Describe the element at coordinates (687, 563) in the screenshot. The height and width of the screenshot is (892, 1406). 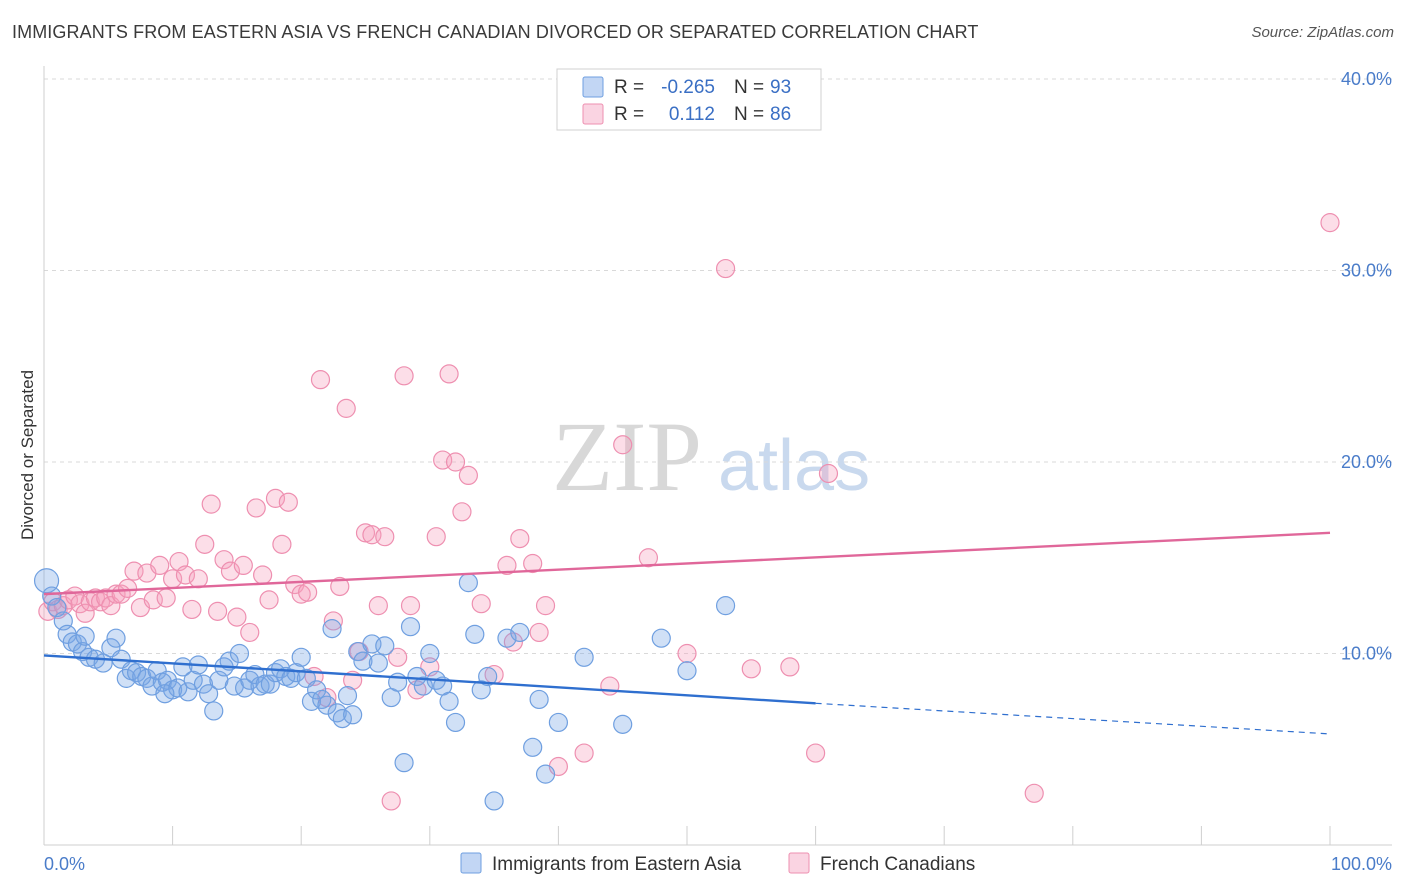
I see `trend-line-pink` at that location.